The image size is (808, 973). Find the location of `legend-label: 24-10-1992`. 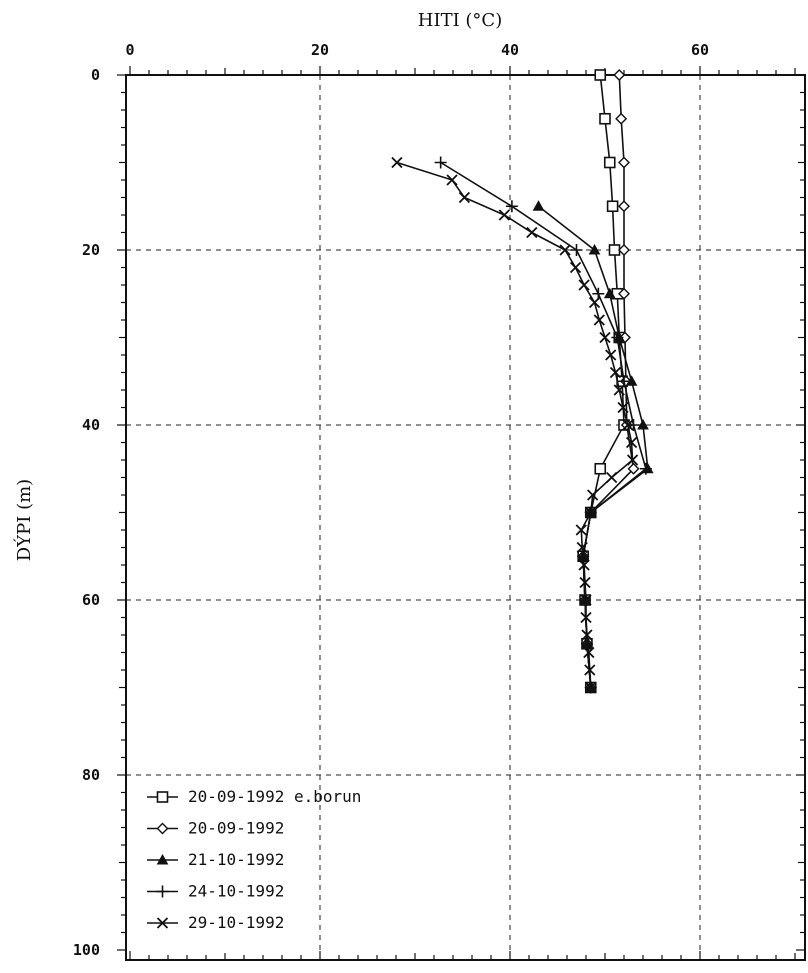

legend-label: 24-10-1992 is located at coordinates (236, 891).